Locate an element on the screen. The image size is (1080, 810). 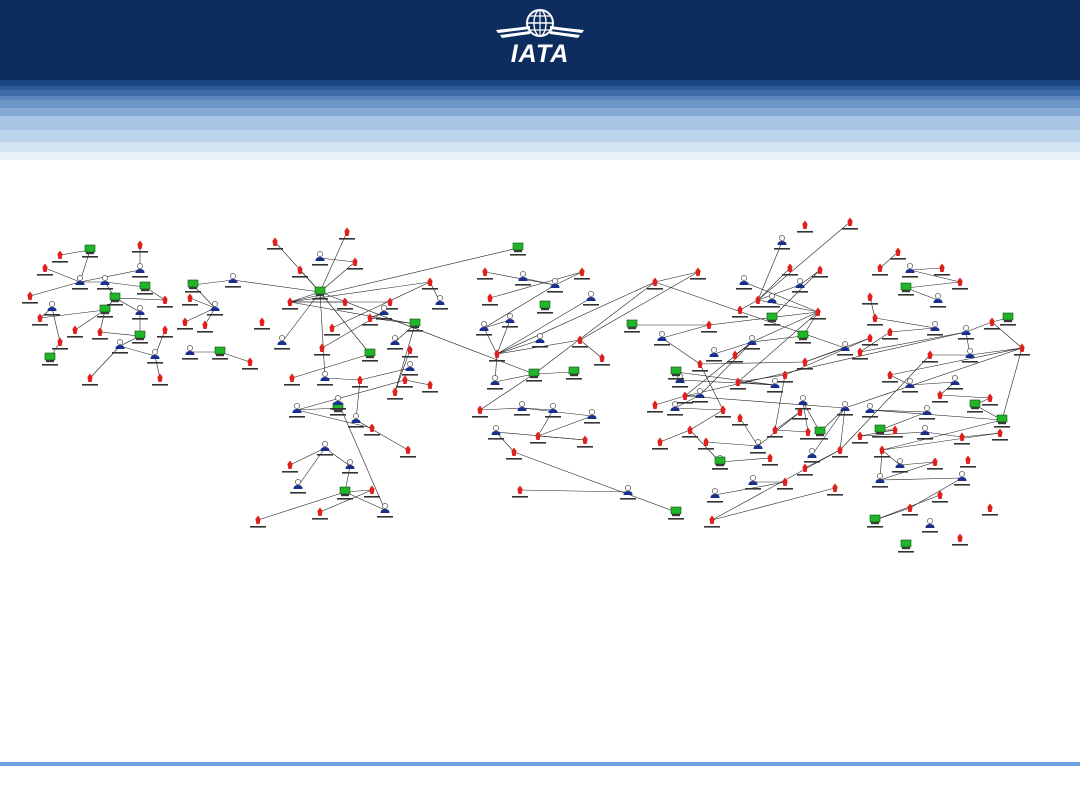
iata-logo: IATA is located at coordinates (540, 37).